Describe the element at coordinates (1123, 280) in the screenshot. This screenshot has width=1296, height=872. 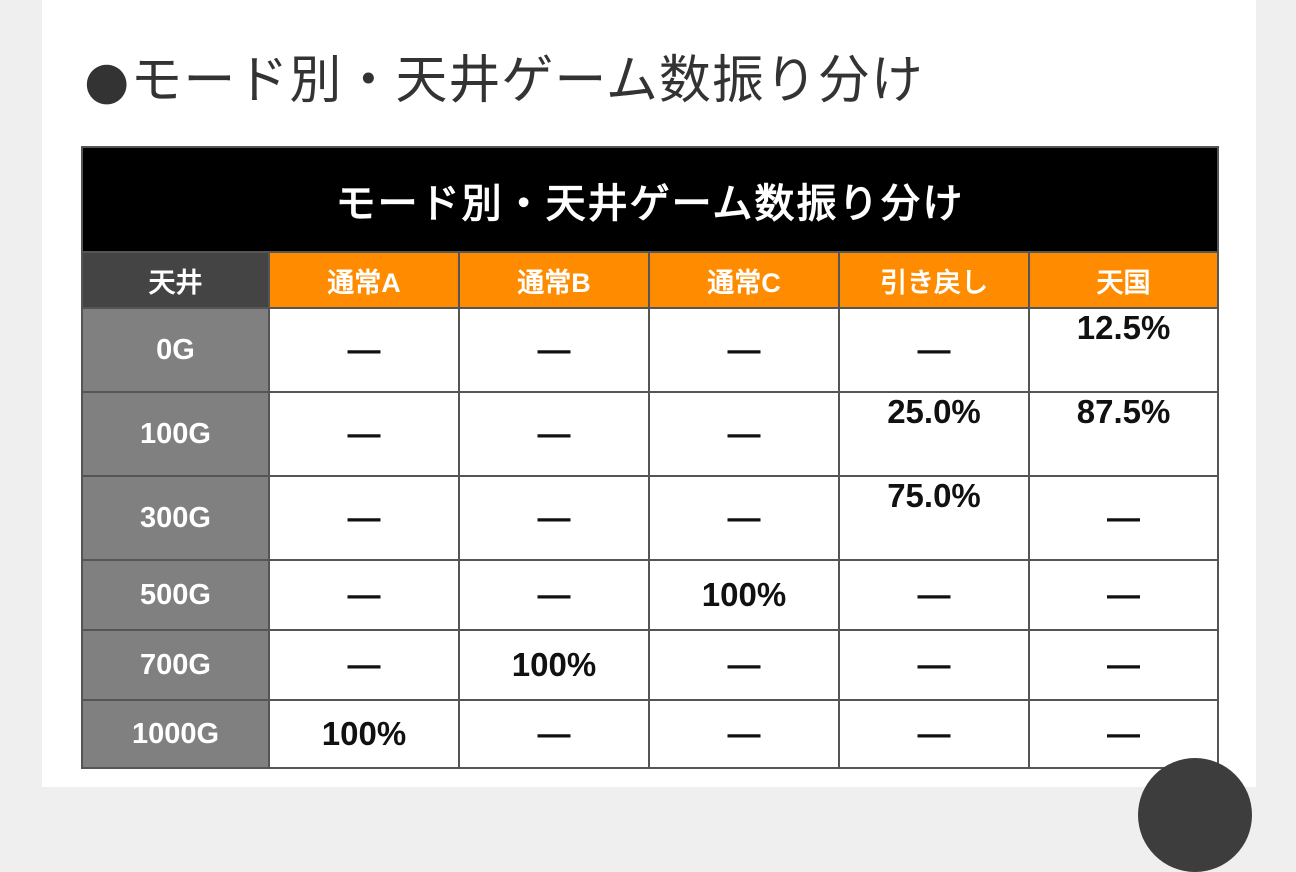
I see `header-tengoku: 天国` at that location.